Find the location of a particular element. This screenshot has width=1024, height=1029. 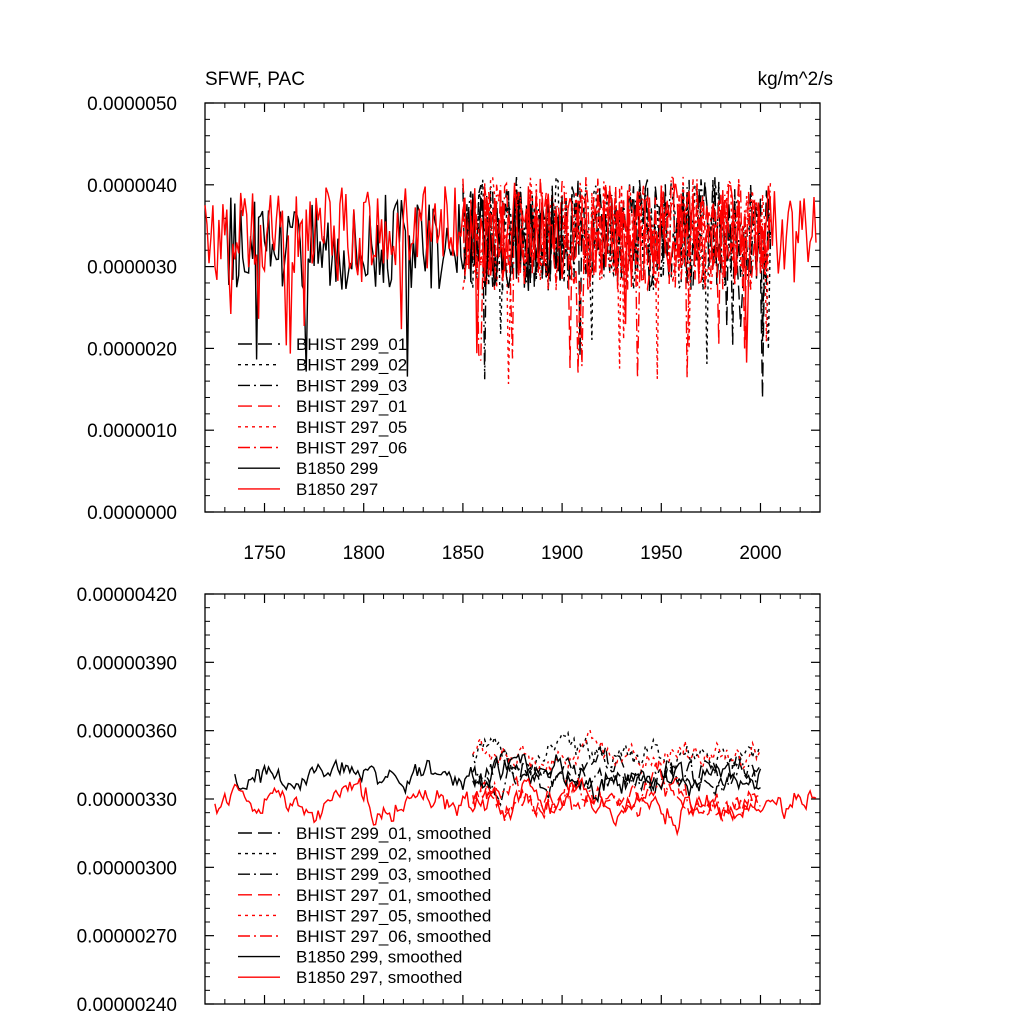

y-tick-label: 0.0000030 is located at coordinates (132, 268).